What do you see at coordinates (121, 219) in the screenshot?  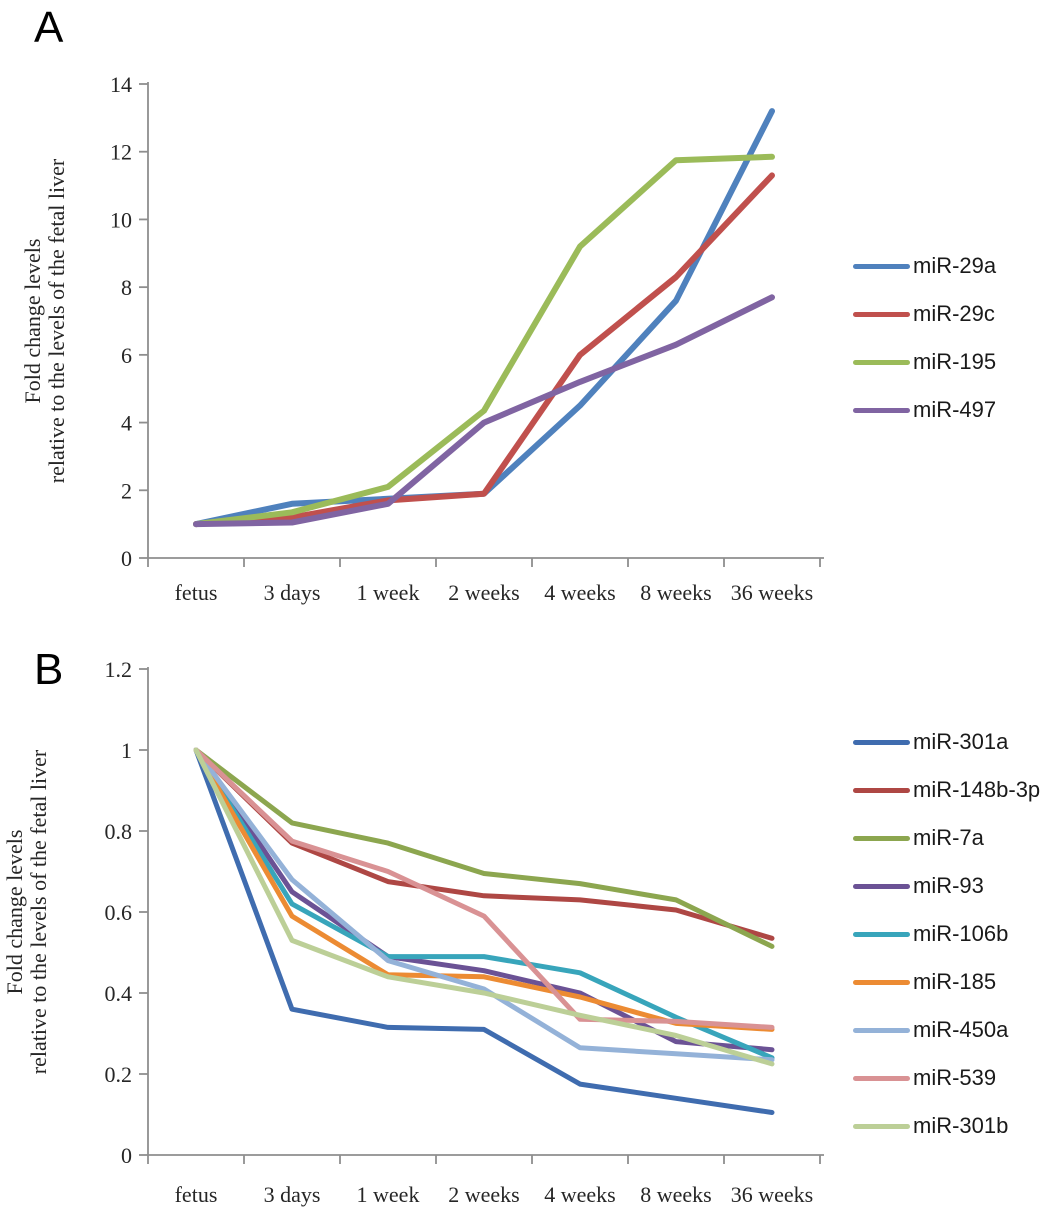 I see `y-tick-label: 10` at bounding box center [121, 219].